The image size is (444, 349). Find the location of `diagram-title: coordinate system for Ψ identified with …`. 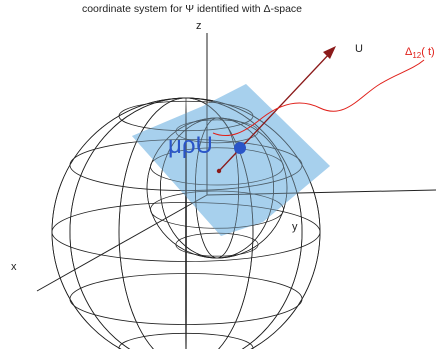

diagram-title: coordinate system for Ψ identified with … is located at coordinates (192, 9).